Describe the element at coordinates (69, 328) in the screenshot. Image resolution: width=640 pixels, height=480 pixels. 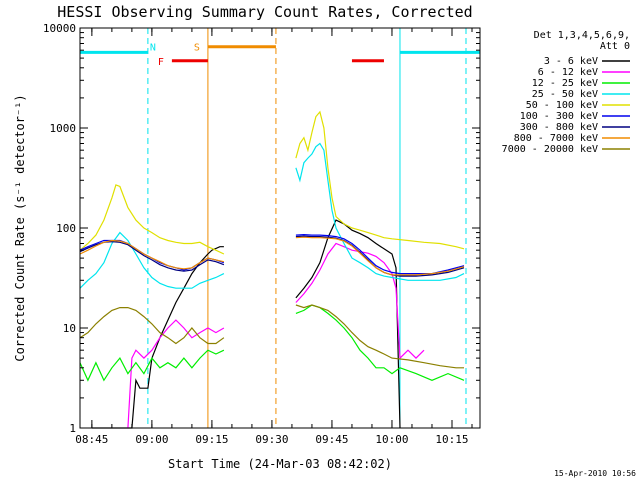
I see `y-tick-label-2: 10` at that location.